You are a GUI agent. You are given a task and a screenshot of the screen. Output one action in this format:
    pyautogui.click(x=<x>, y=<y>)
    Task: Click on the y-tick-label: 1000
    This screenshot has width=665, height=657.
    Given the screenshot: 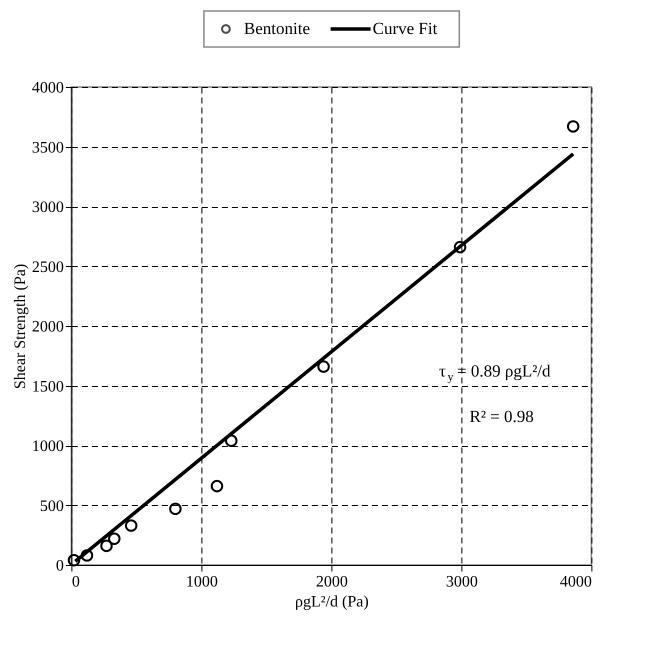 What is the action you would take?
    pyautogui.click(x=48, y=446)
    